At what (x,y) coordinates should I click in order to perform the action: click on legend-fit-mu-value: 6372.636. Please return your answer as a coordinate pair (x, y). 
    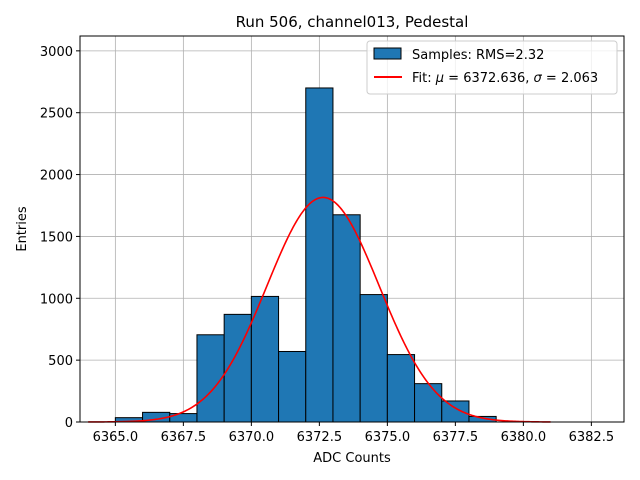
    Looking at the image, I should click on (494, 78).